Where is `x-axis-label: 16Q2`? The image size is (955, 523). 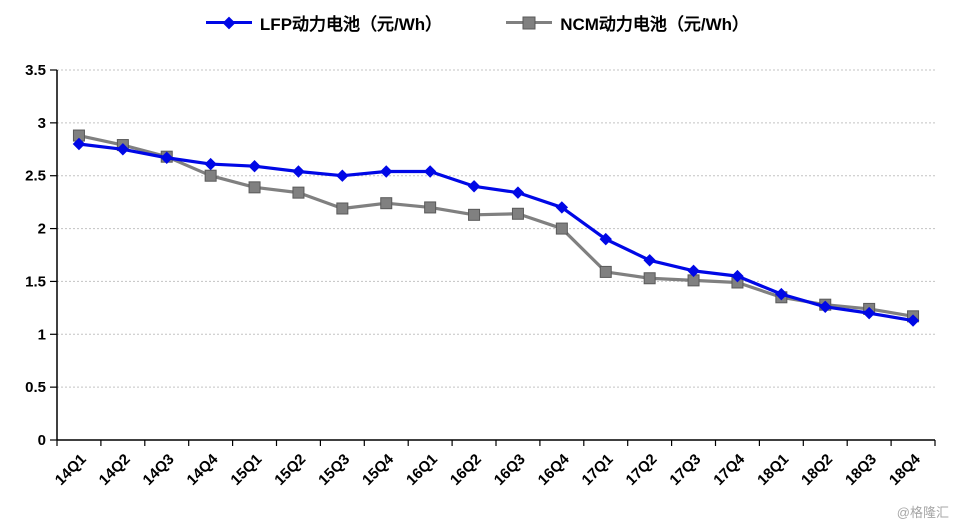
x-axis-label: 16Q2 is located at coordinates (466, 470).